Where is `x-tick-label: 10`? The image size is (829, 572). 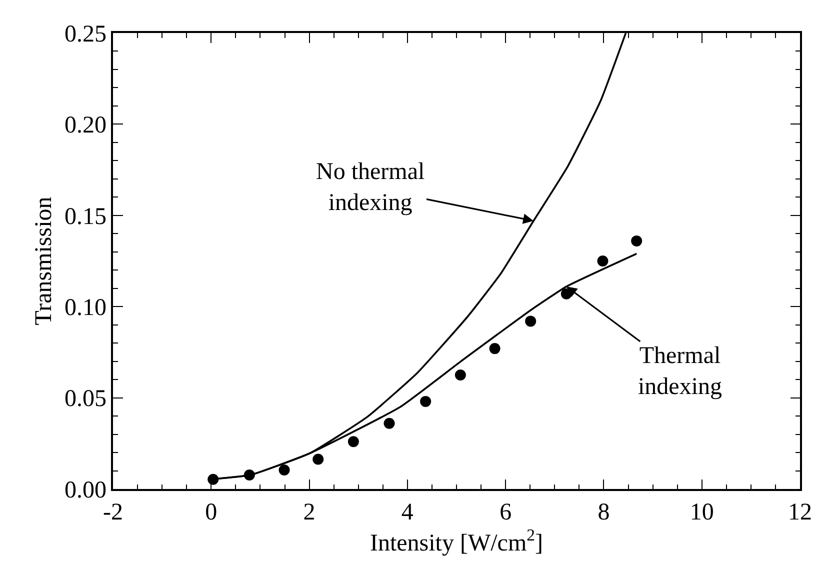
x-tick-label: 10 is located at coordinates (702, 513).